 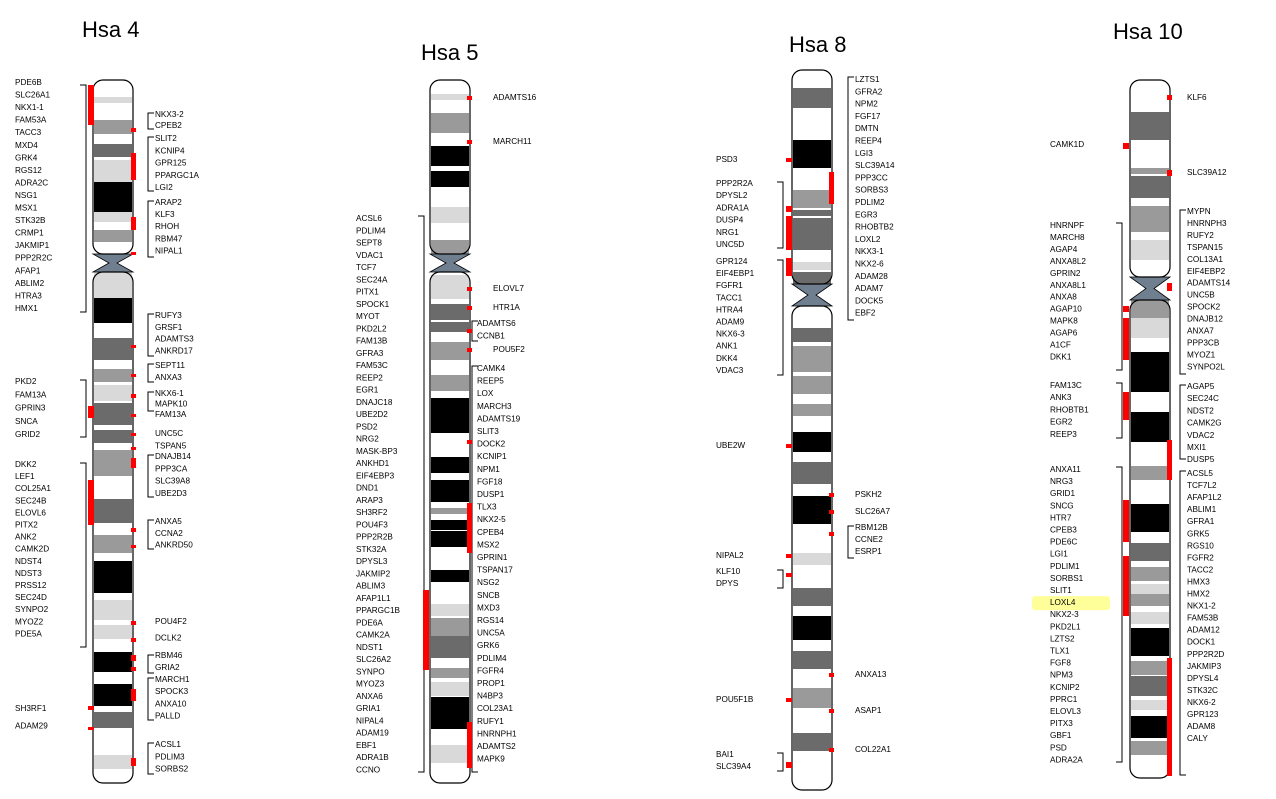 I want to click on gene-label: AFAP1, so click(x=28, y=270).